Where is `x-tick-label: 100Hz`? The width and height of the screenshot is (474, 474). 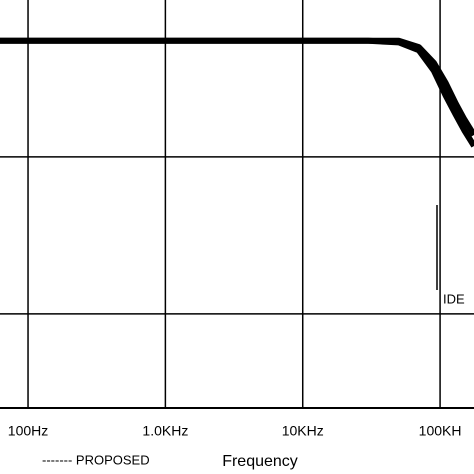
x-tick-label: 100Hz is located at coordinates (28, 431).